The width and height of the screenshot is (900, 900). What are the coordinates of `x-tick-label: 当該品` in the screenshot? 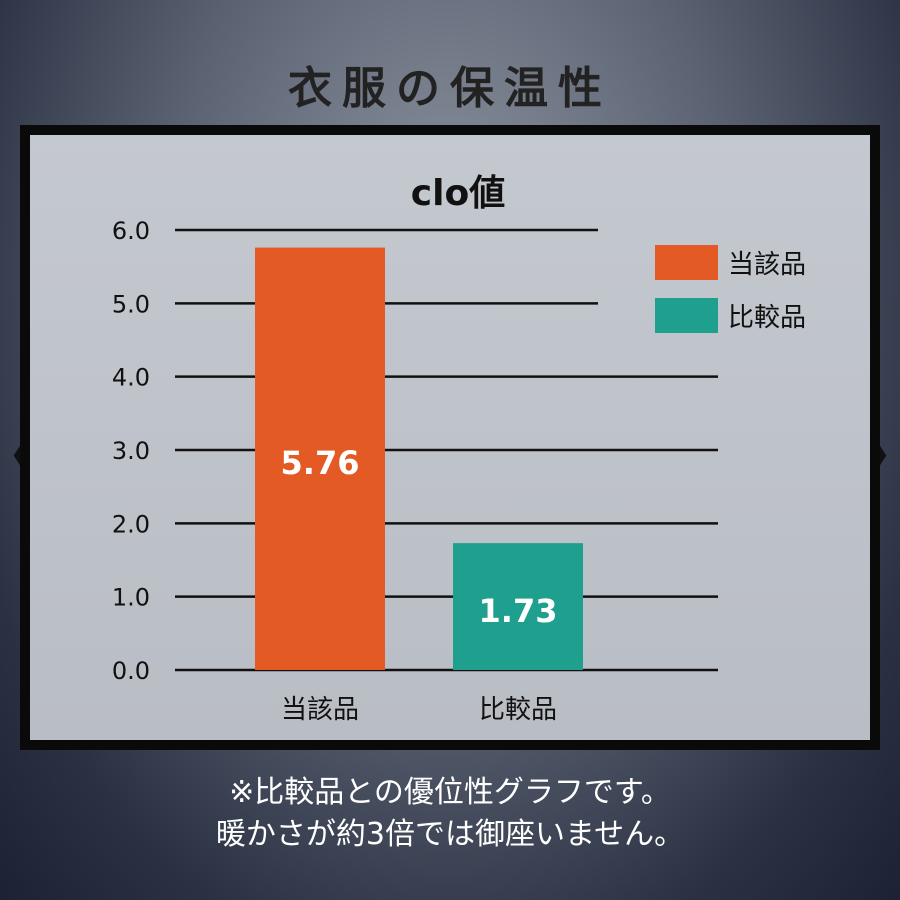 It's located at (320, 710).